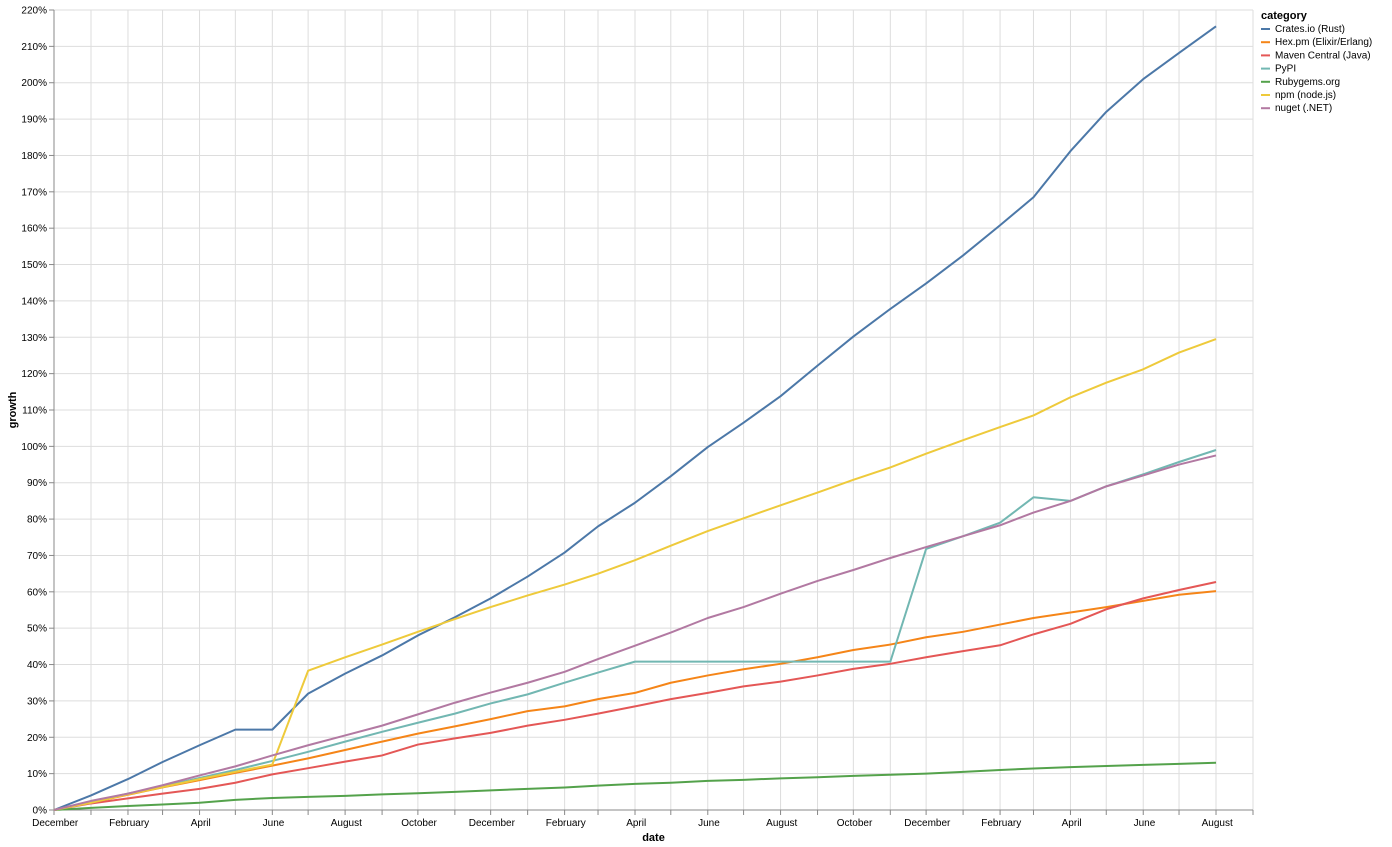 This screenshot has width=1392, height=847. I want to click on x-axis-title: date, so click(653, 838).